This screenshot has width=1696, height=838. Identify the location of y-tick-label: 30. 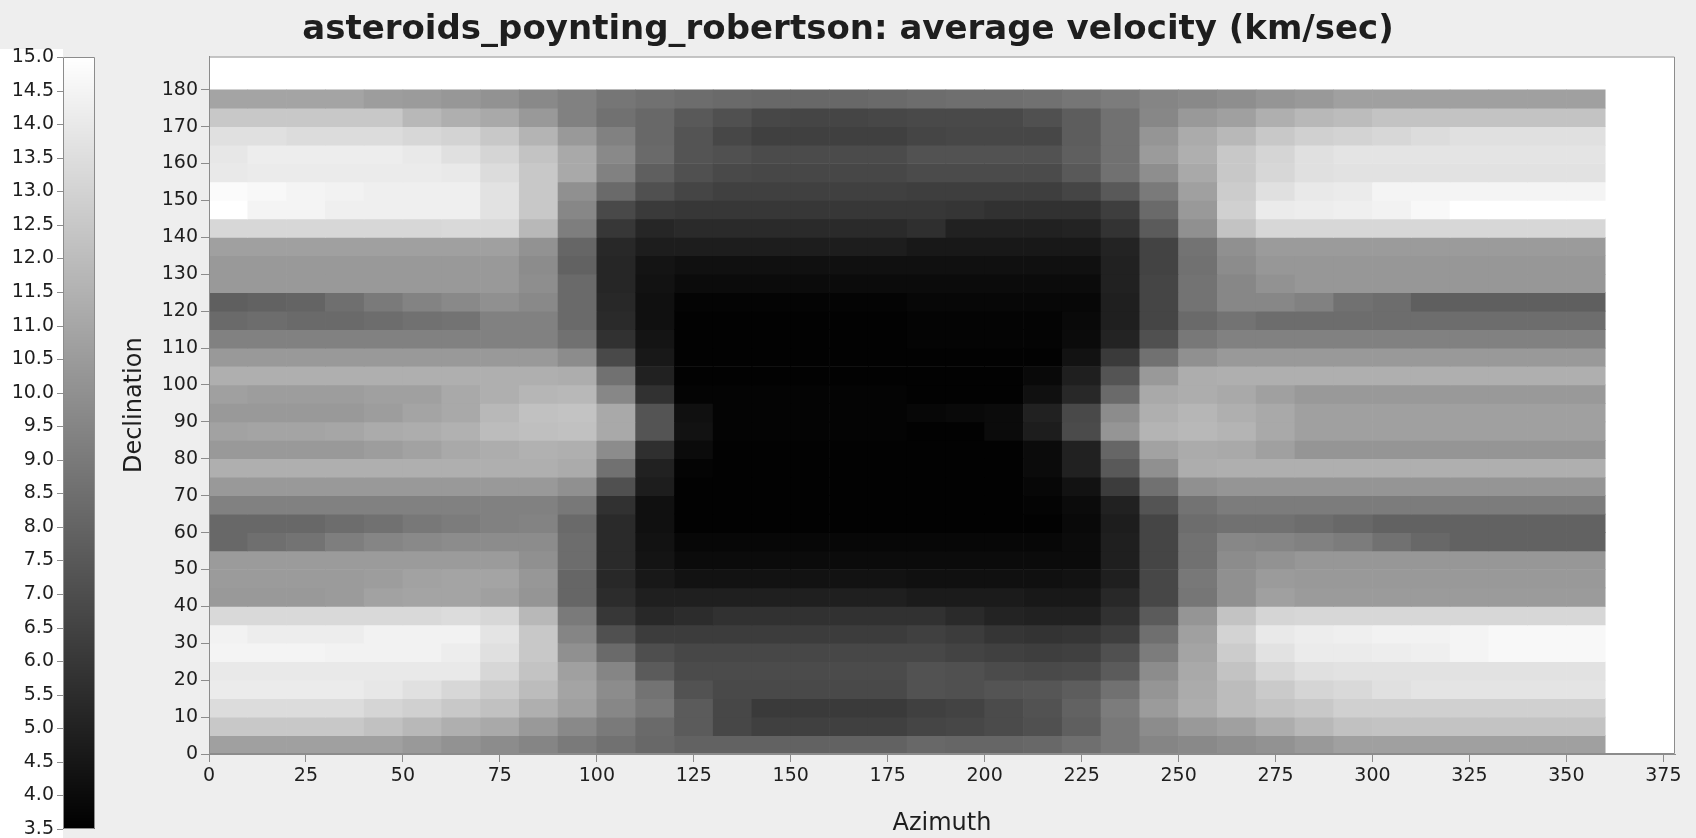
(185, 641).